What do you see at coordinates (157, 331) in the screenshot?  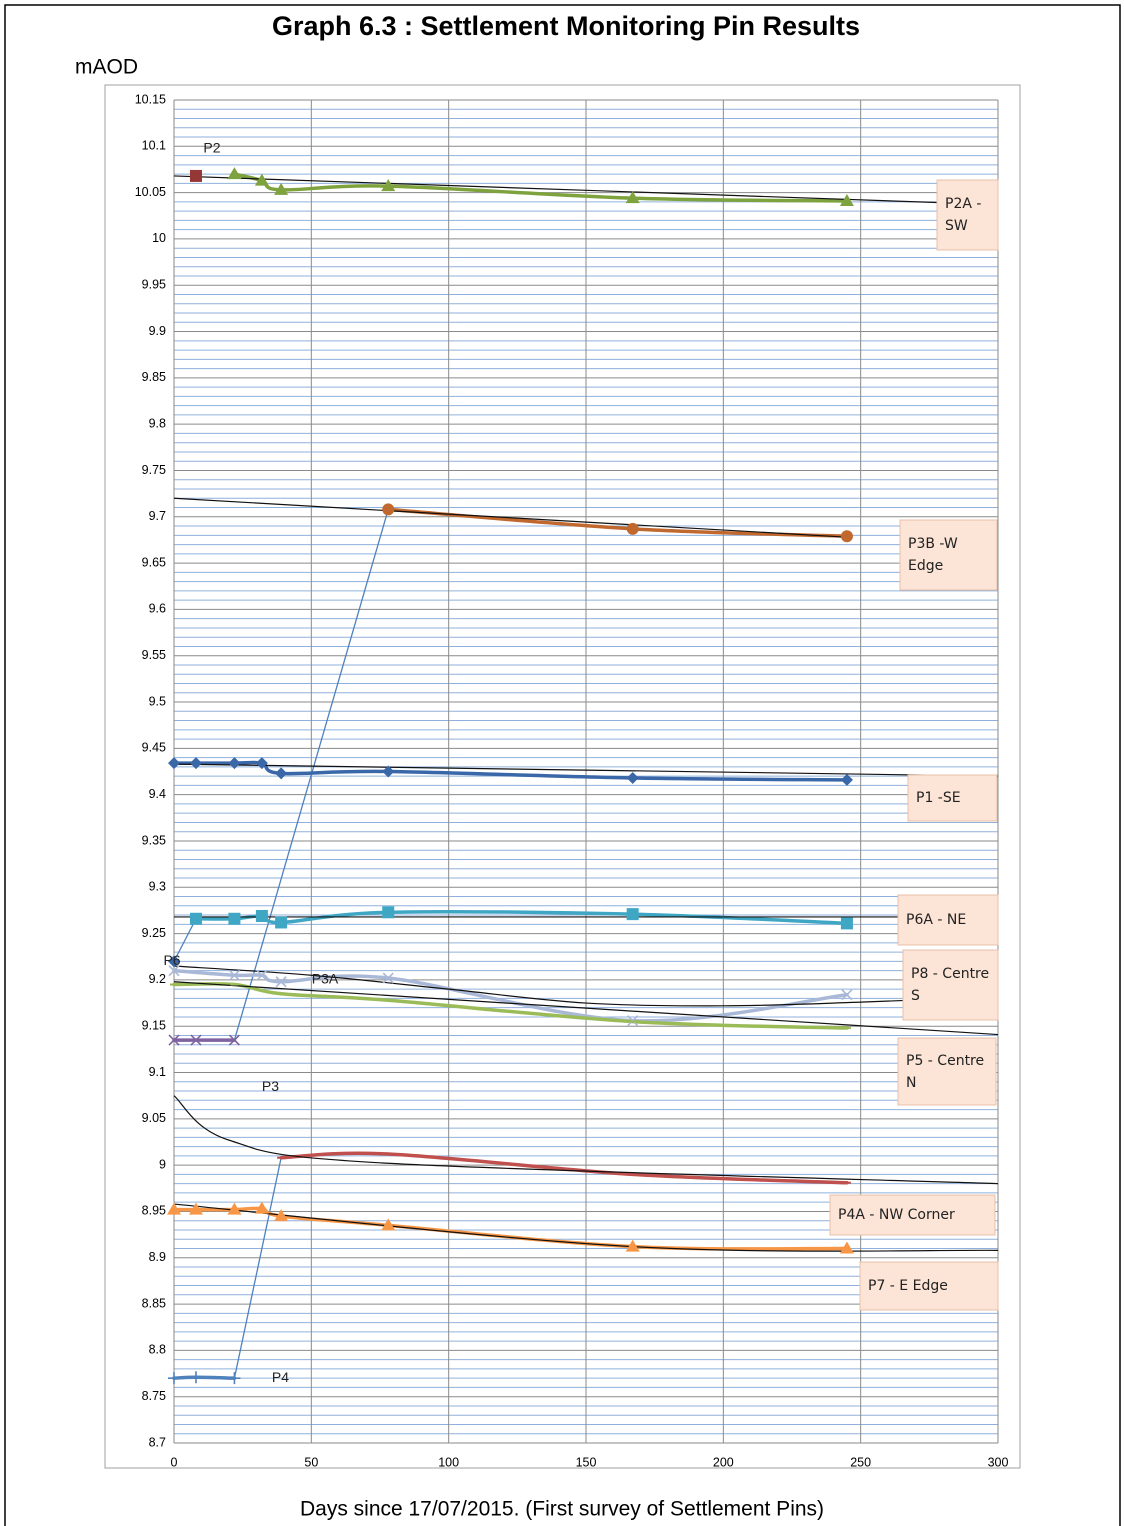 I see `y-tick-label: 9.9` at bounding box center [157, 331].